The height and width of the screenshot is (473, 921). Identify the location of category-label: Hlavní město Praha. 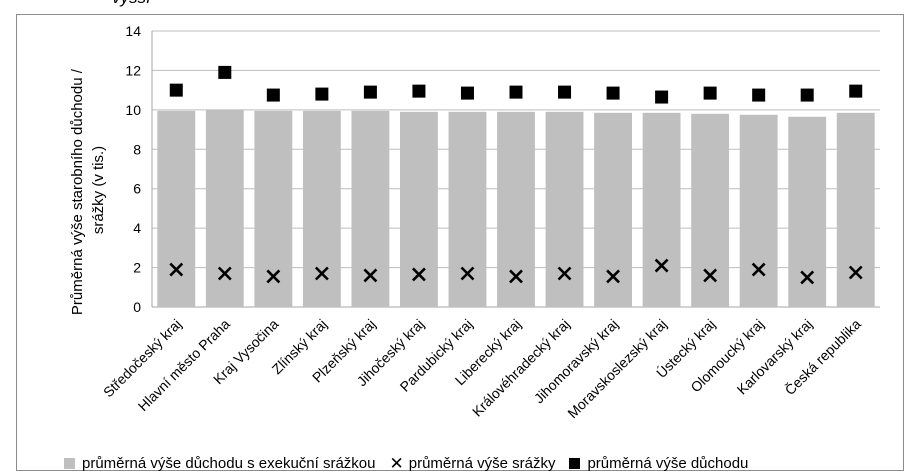
(184, 365).